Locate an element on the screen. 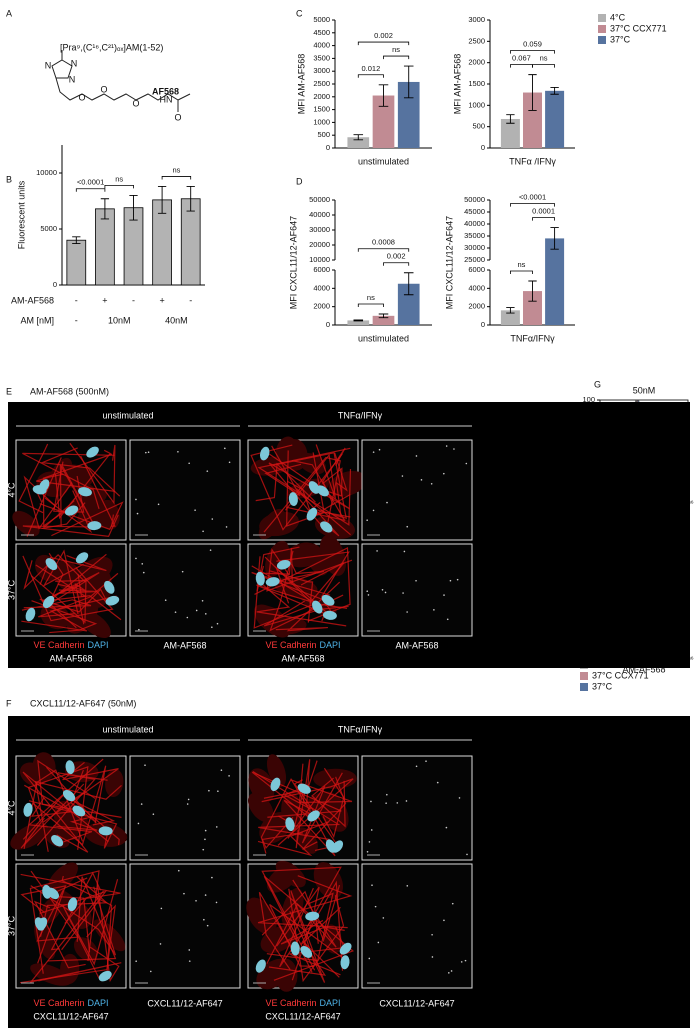 This screenshot has width=699, height=1033. y-tick-label: 4500 is located at coordinates (321, 32).